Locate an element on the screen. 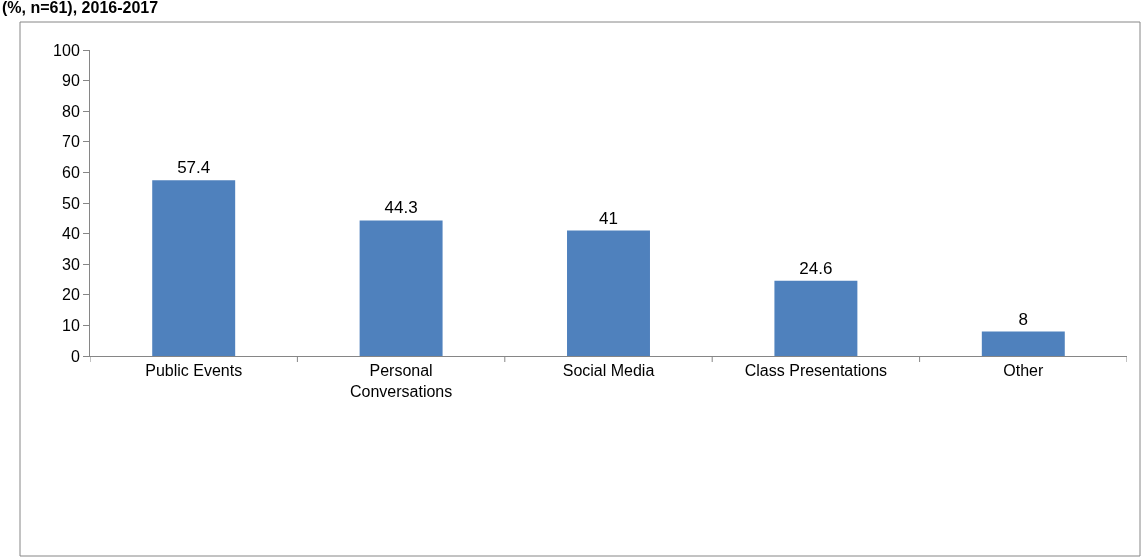  data-label: 44.3 is located at coordinates (401, 208).